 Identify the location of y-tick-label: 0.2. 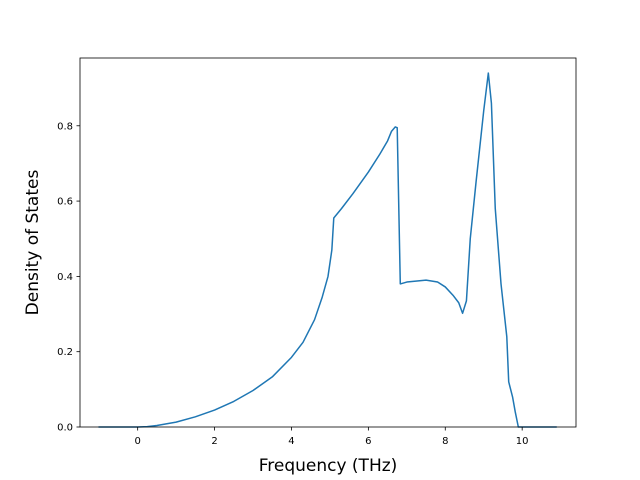
(65, 352).